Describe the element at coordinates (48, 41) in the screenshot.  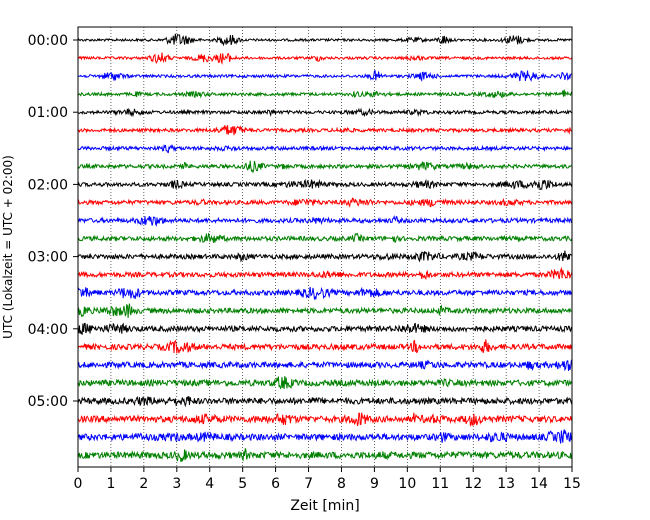
I see `y-tick-label-0: 00:00` at that location.